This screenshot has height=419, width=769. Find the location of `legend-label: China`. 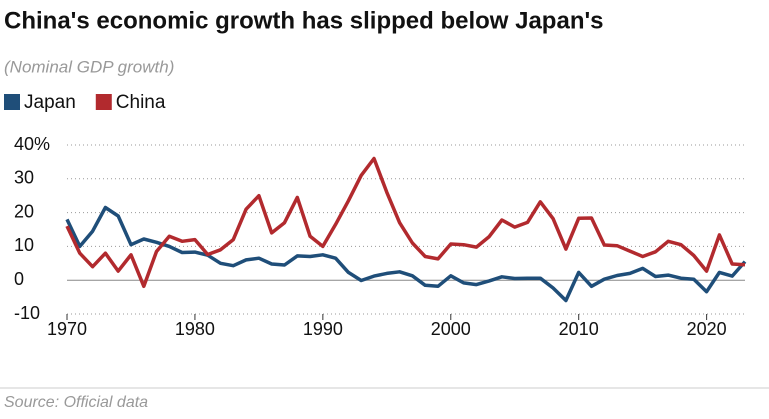

legend-label: China is located at coordinates (141, 102).